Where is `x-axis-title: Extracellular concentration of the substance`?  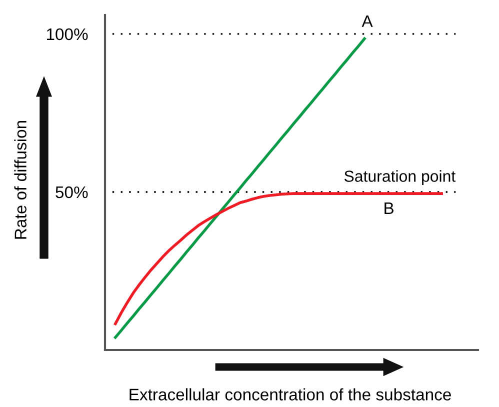
x-axis-title: Extracellular concentration of the substance is located at coordinates (290, 394).